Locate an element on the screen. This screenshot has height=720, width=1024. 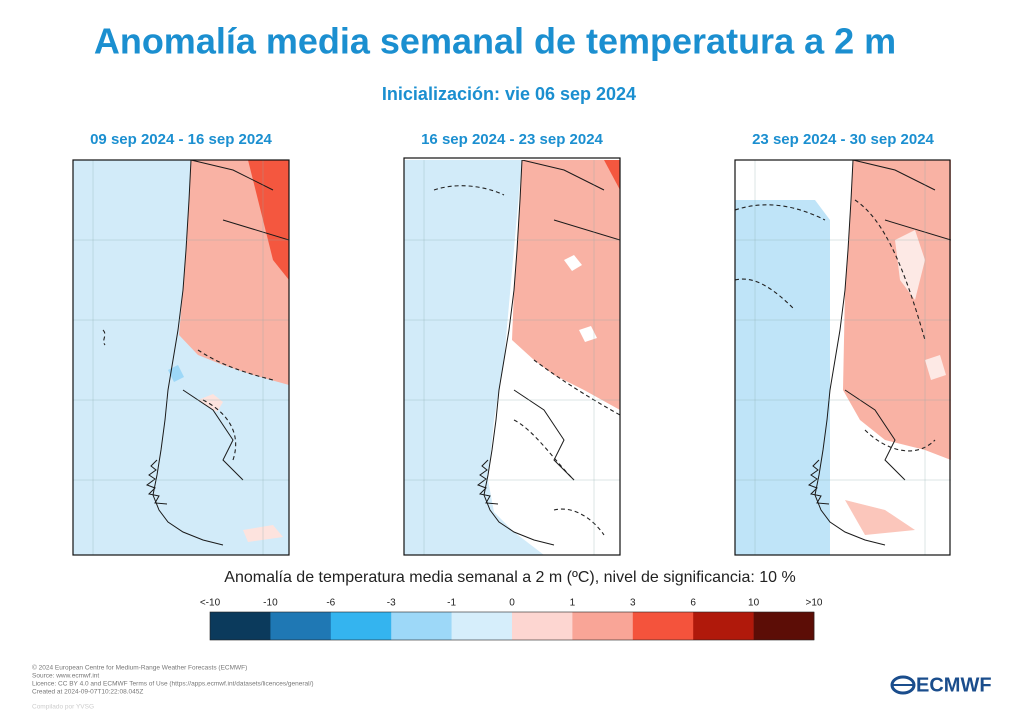
colorbar-label: 1 is located at coordinates (573, 603).